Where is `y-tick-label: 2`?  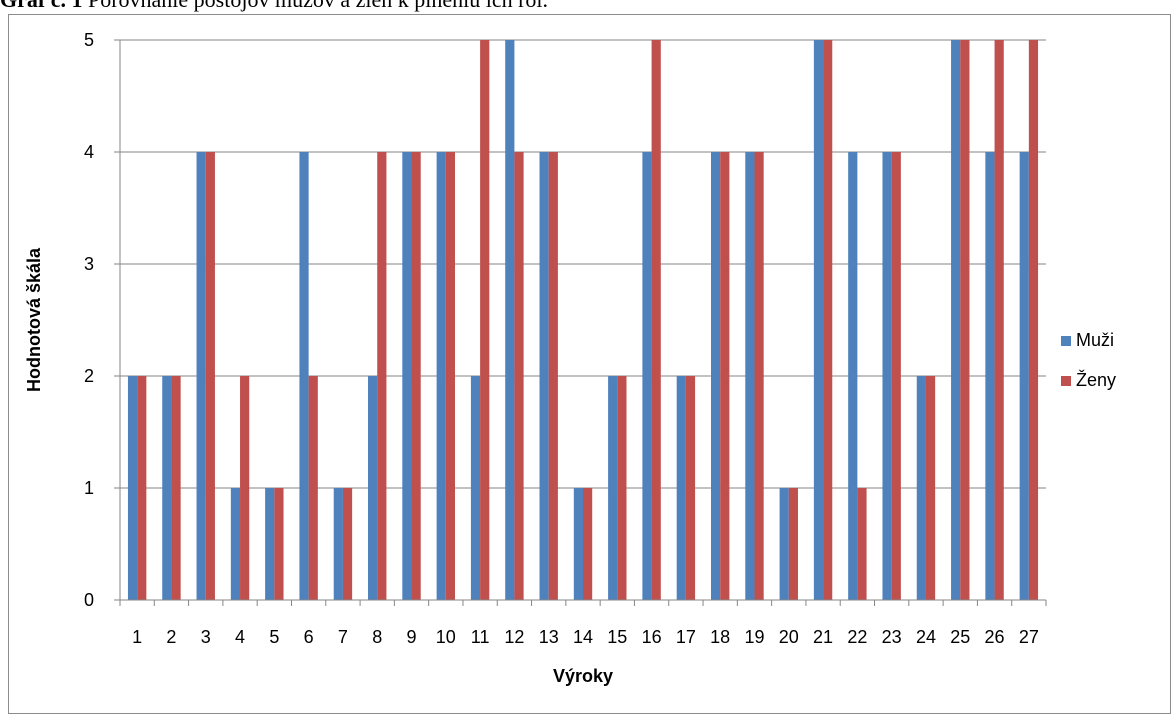
y-tick-label: 2 is located at coordinates (89, 376).